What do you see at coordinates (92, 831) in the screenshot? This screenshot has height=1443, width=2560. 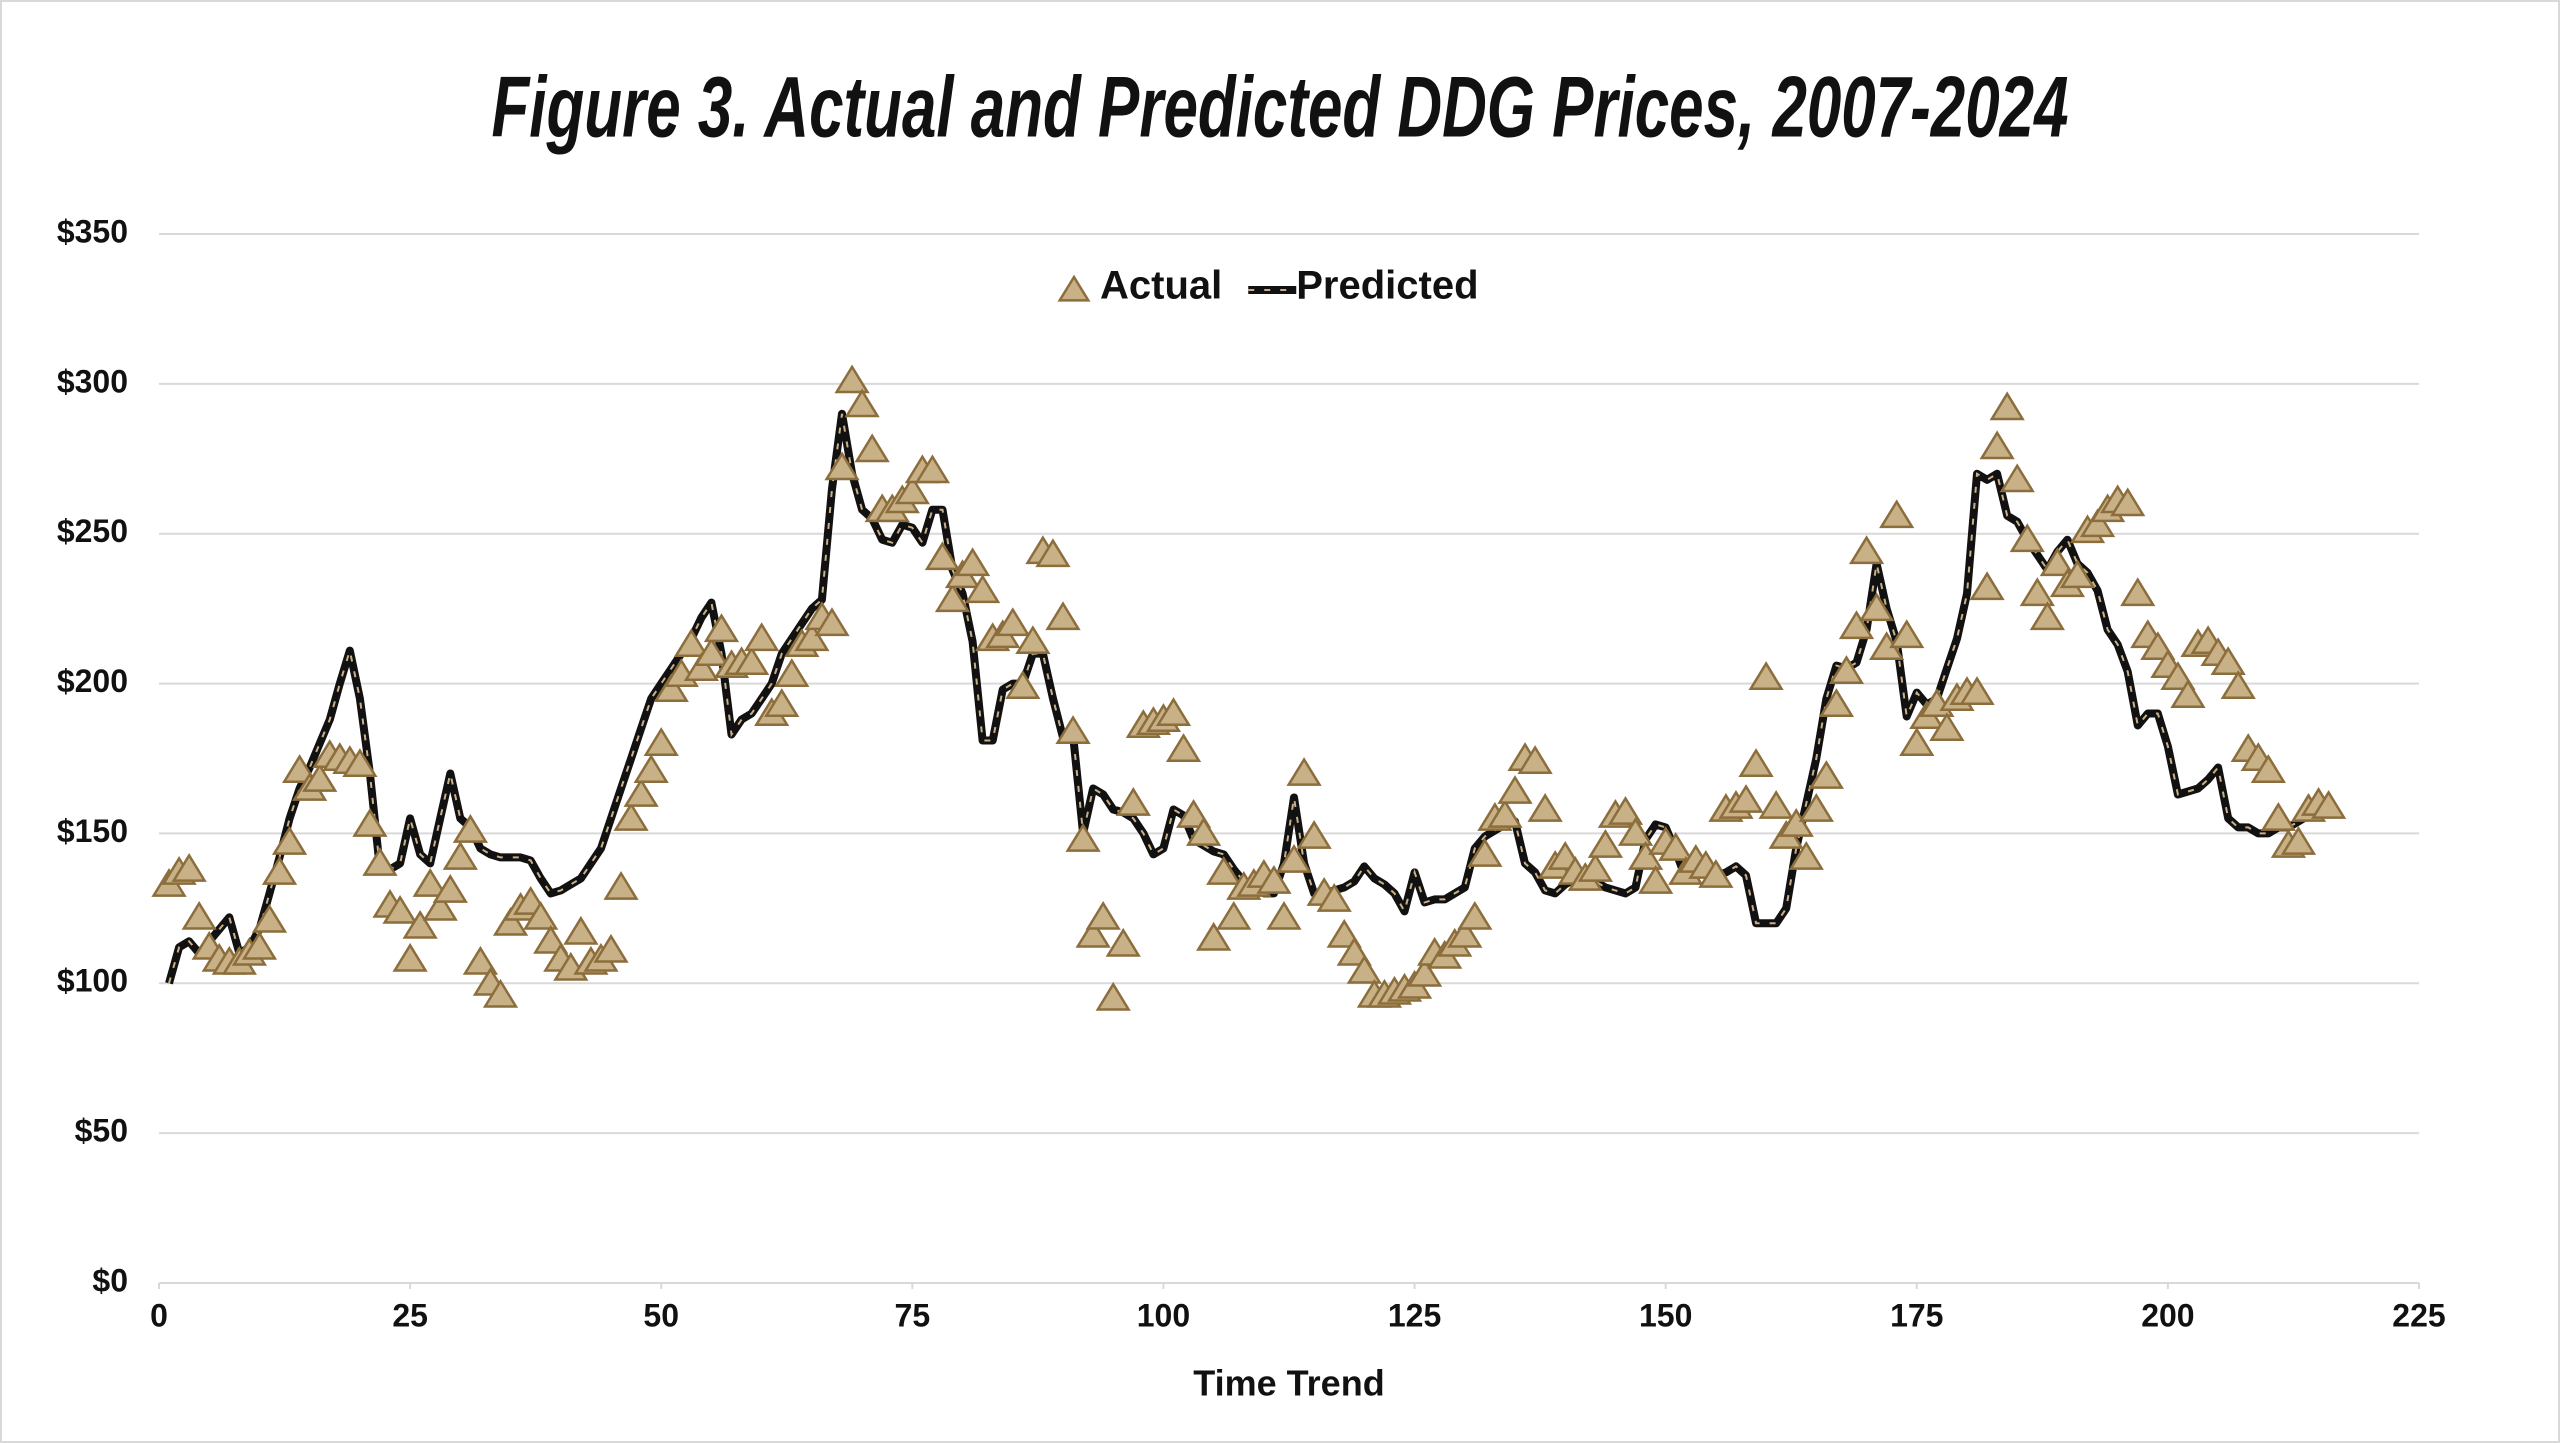 I see `y-tick-label: $150` at bounding box center [92, 831].